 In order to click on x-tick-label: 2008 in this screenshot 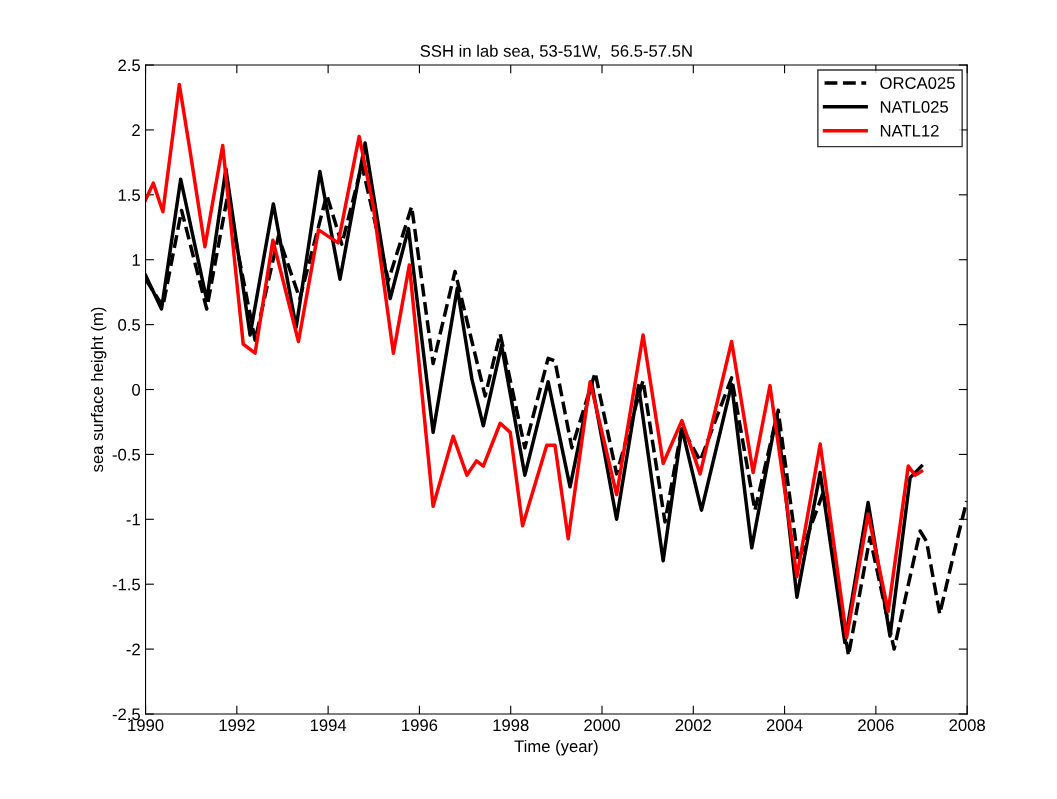, I will do `click(967, 725)`.